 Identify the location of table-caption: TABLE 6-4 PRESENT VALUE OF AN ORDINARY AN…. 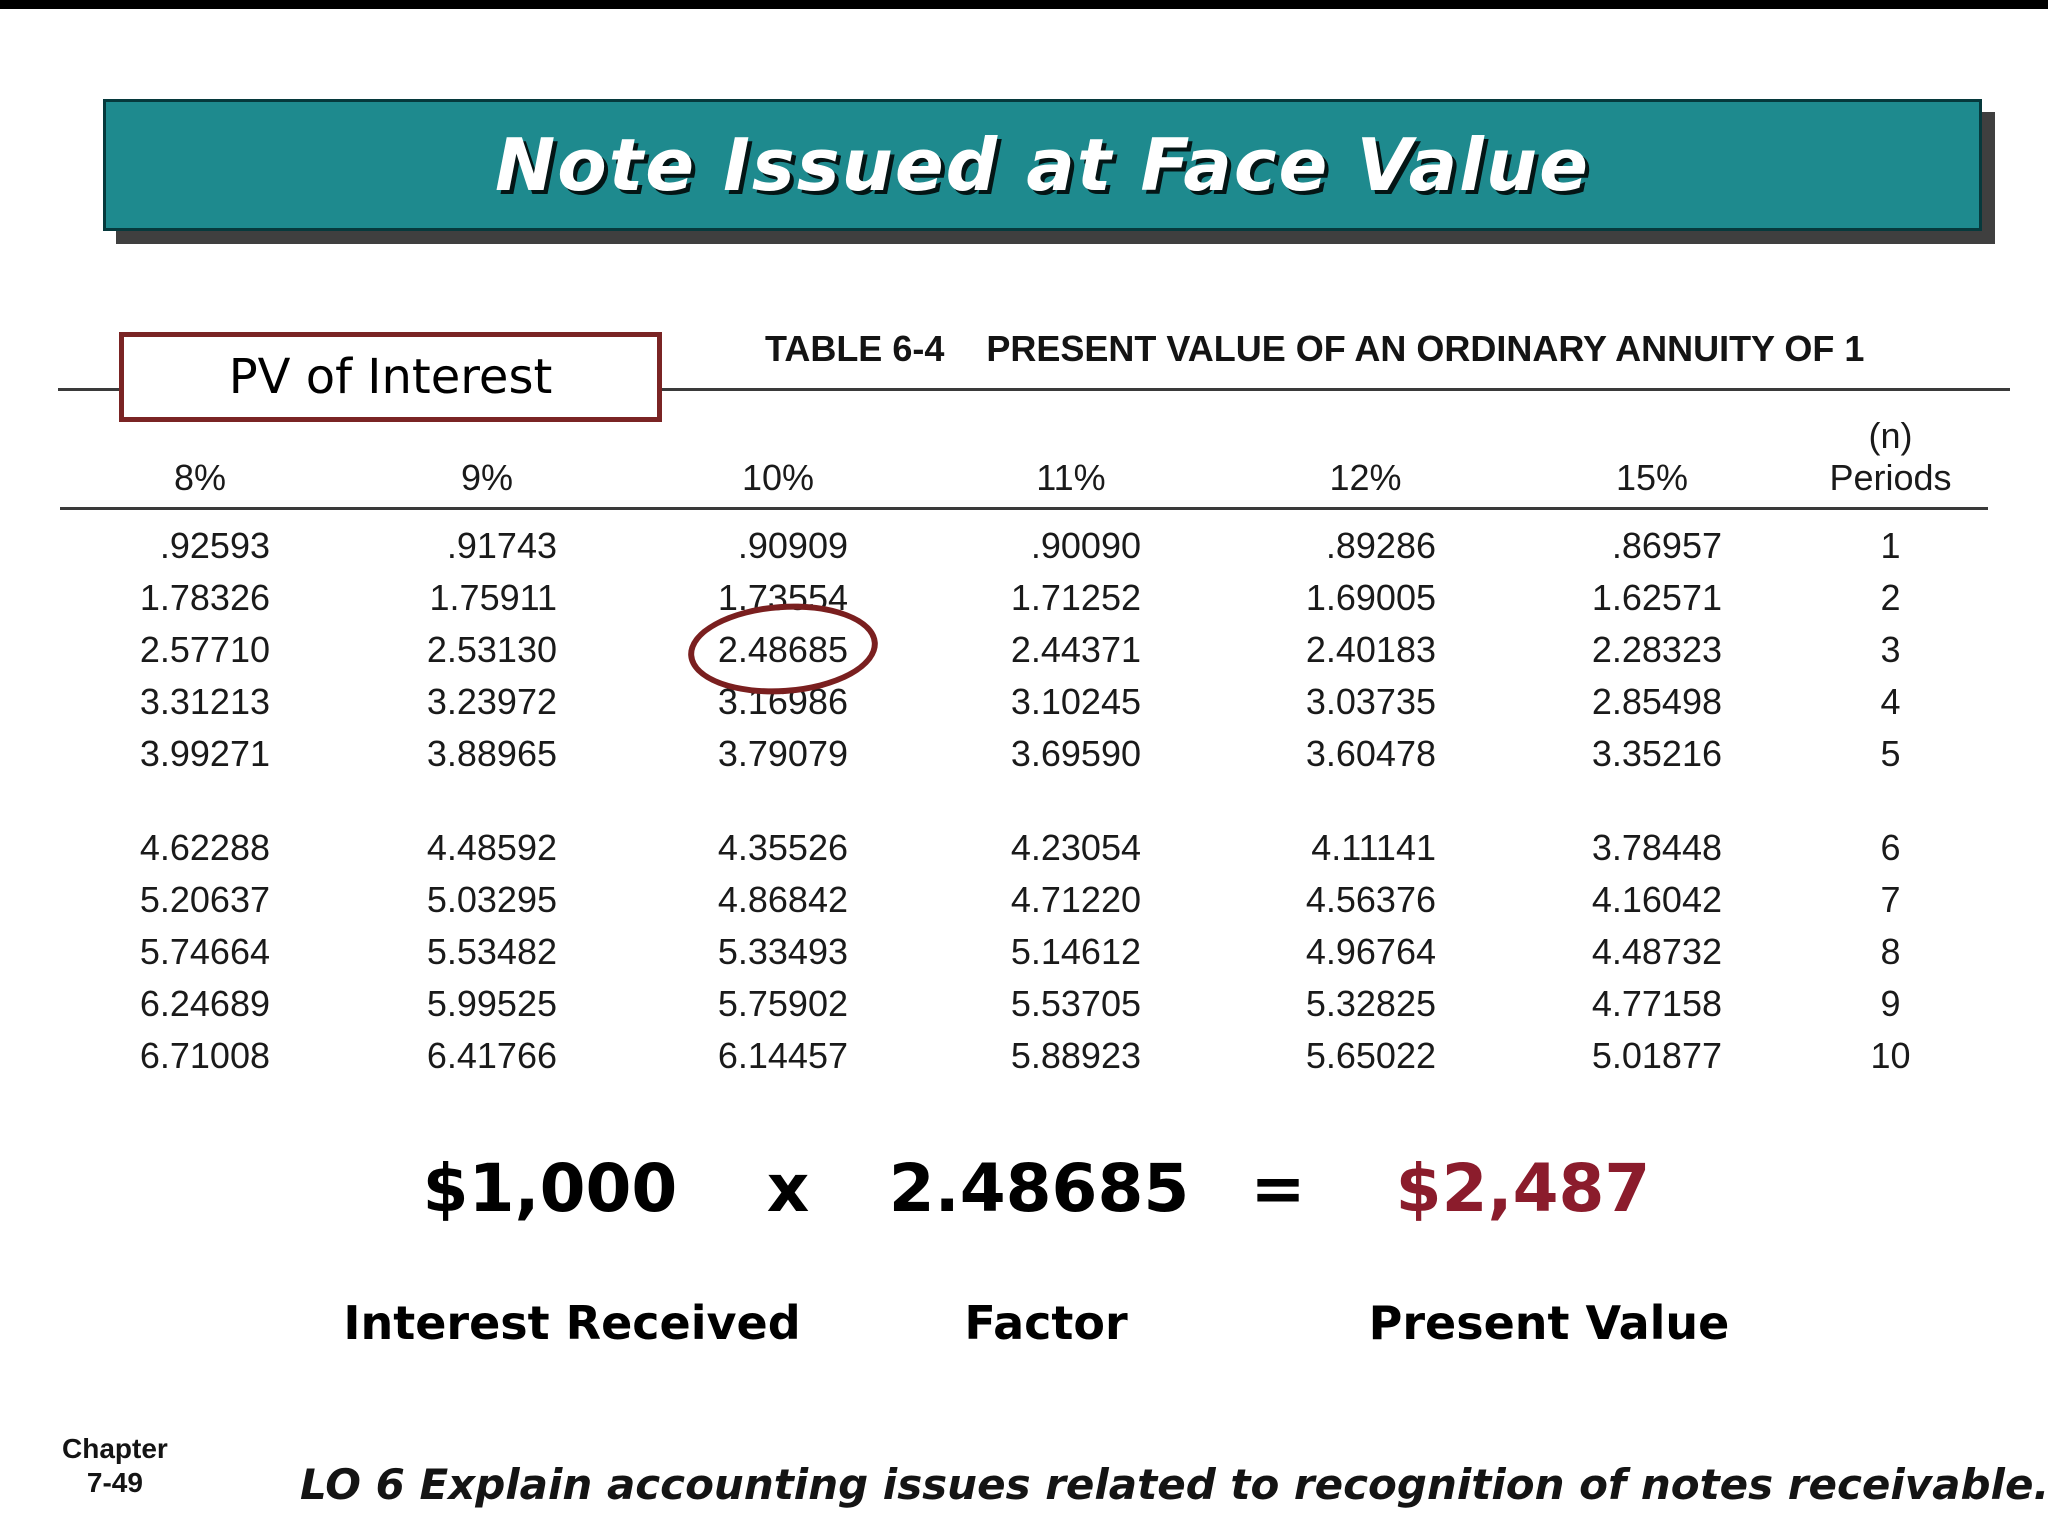
(1314, 349).